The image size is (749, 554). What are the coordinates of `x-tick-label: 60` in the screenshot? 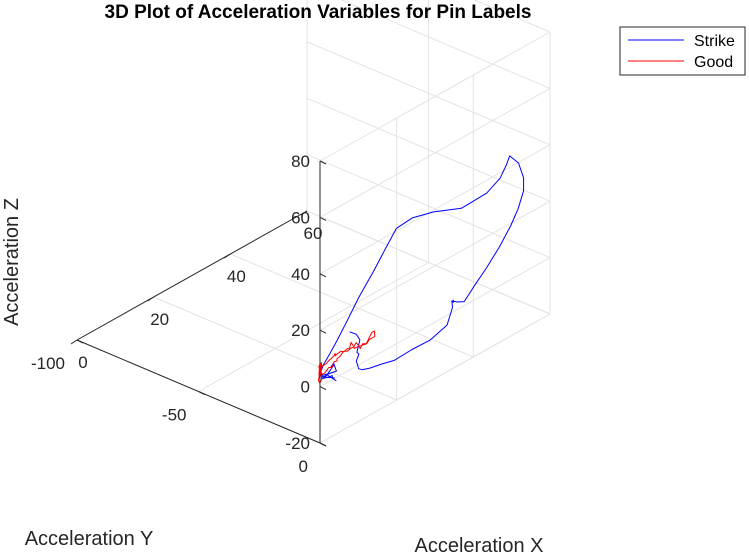 It's located at (313, 233).